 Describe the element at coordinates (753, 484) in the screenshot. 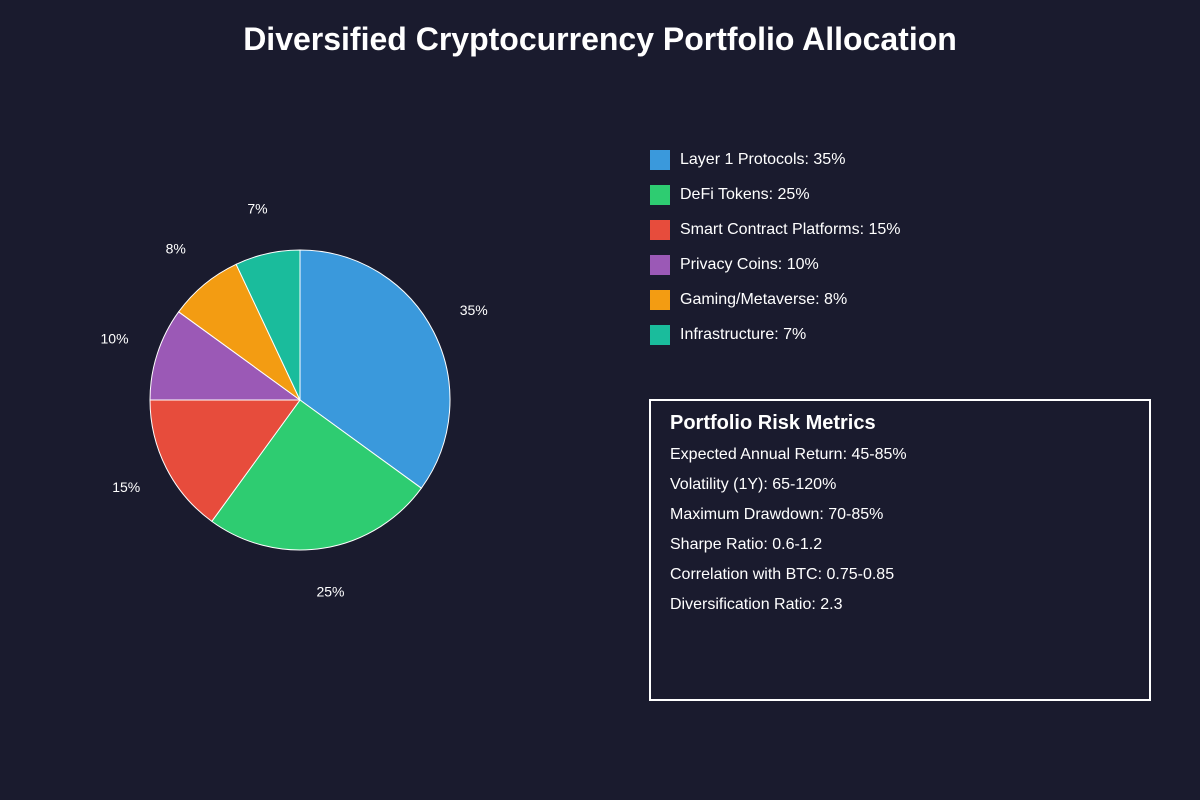

I see `metric-volatility: Volatility (1Y): 65-120%` at that location.